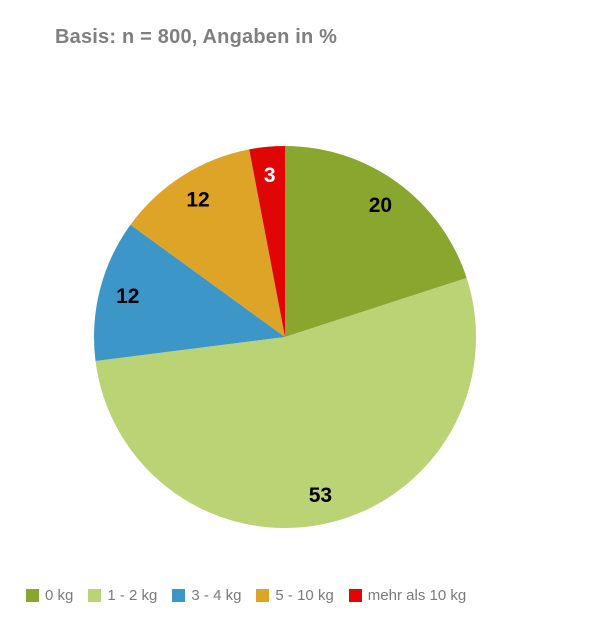 Image resolution: width=613 pixels, height=629 pixels. Describe the element at coordinates (380, 205) in the screenshot. I see `slice-value-label: 20` at that location.